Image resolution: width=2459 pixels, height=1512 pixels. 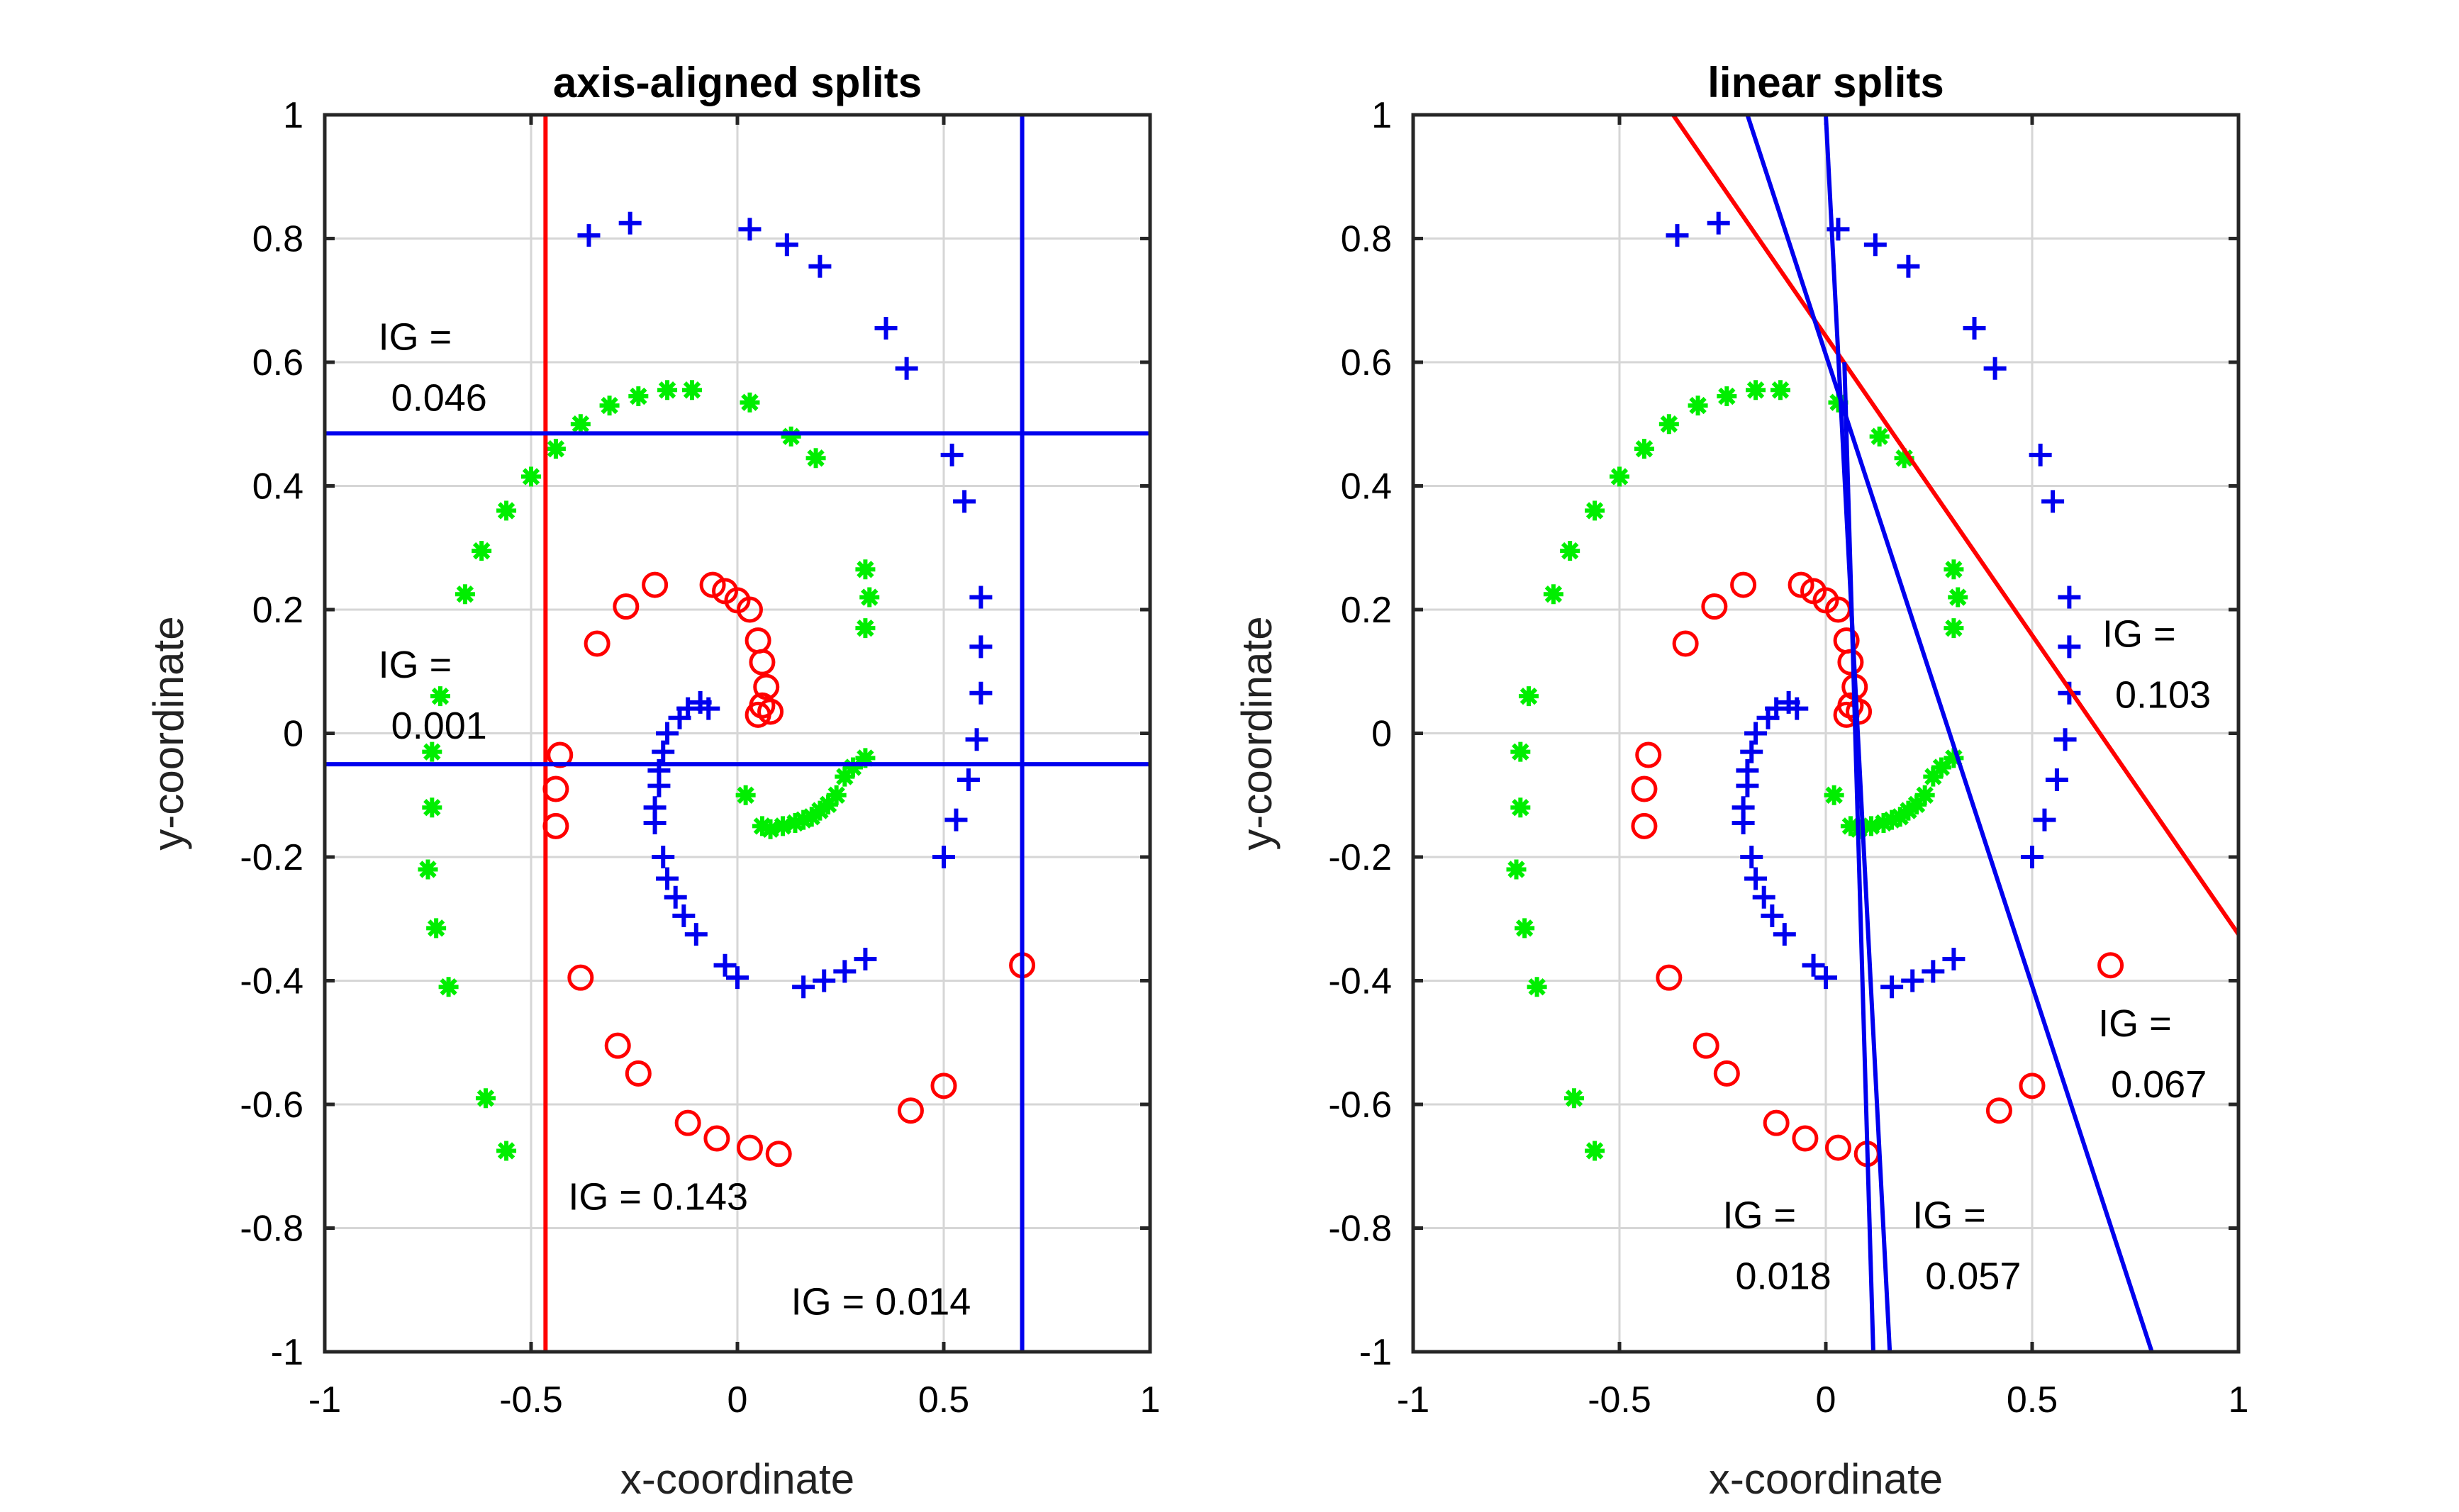 I want to click on y-tick-label: 0, so click(x=293, y=734).